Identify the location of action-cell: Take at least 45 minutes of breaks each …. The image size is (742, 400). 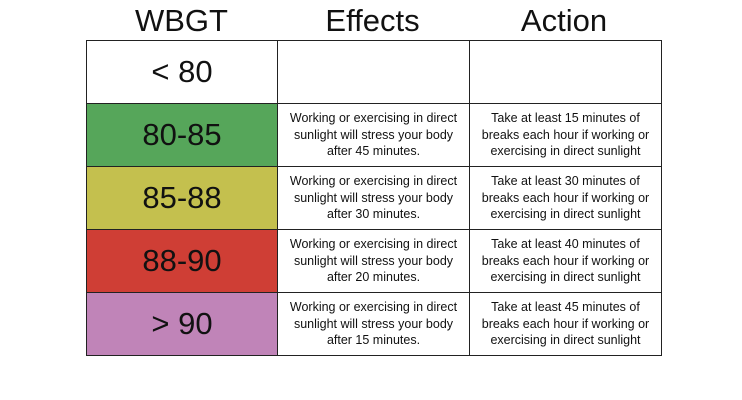
(565, 324).